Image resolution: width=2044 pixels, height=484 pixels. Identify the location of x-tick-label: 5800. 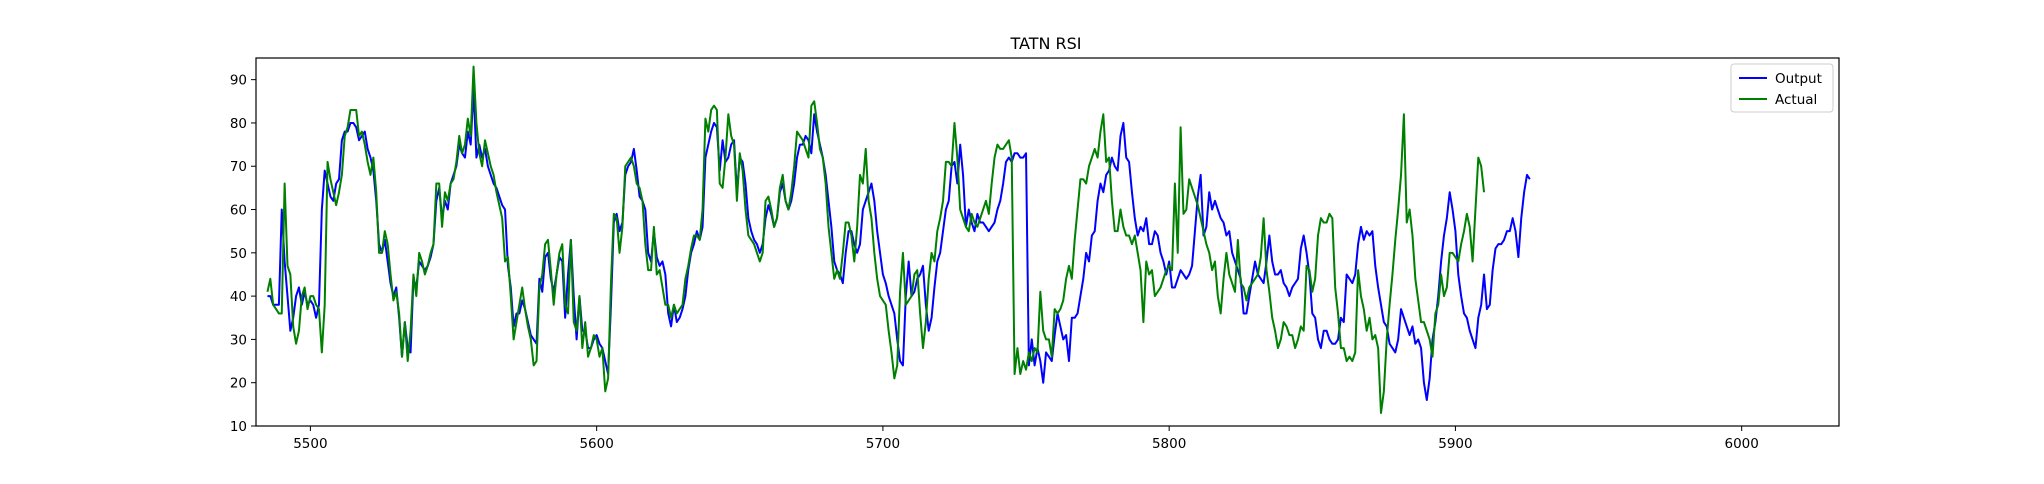
(1169, 444).